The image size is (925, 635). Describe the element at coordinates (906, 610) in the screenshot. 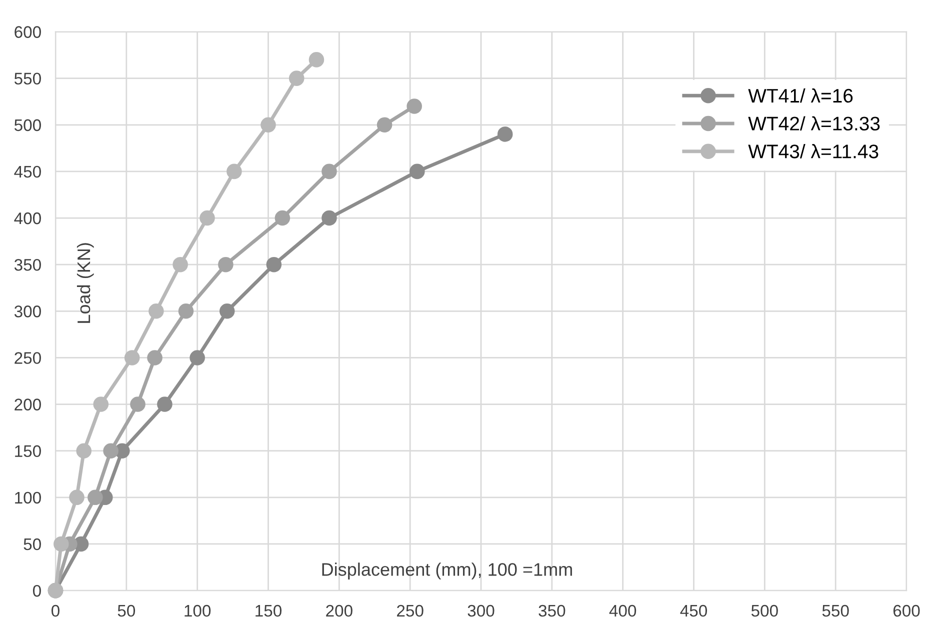

I see `x-tick-label: 600` at that location.